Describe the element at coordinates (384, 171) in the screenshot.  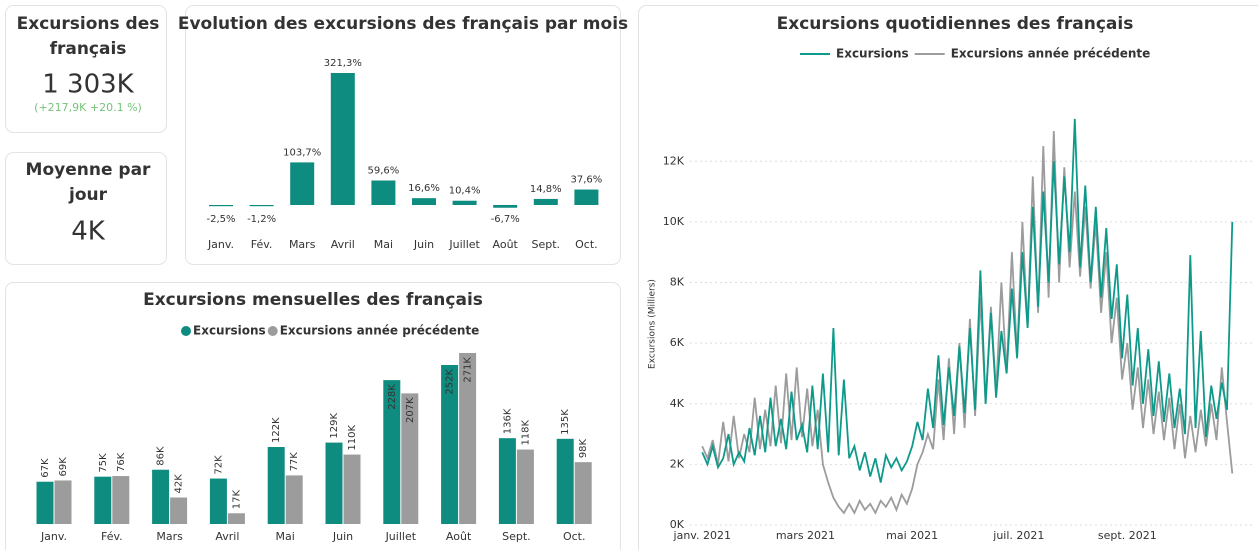
I see `data-label: 59,6%` at that location.